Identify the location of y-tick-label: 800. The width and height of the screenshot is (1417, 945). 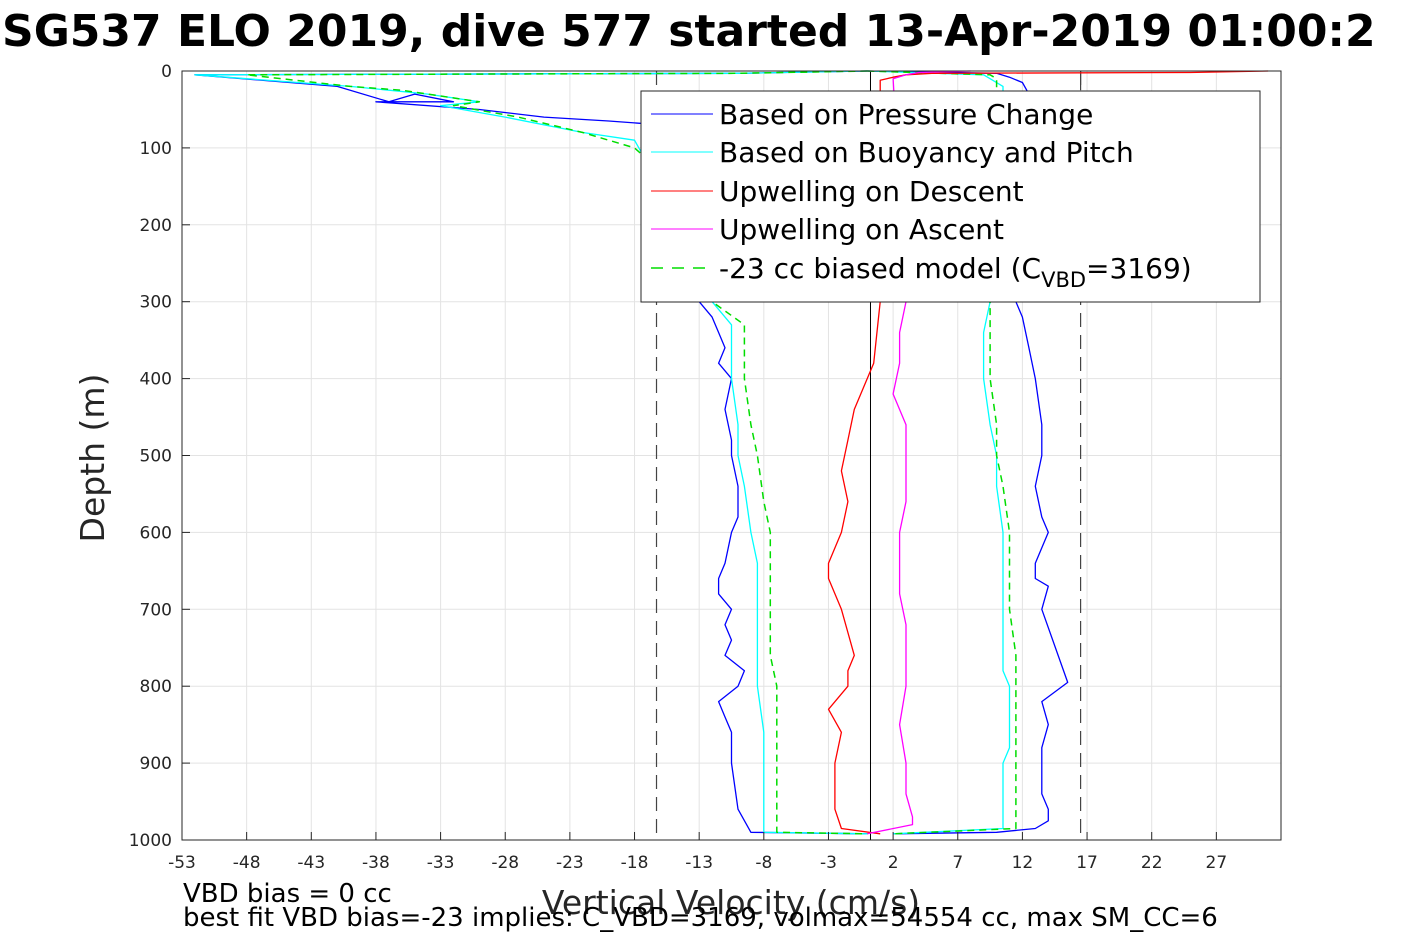
(156, 687).